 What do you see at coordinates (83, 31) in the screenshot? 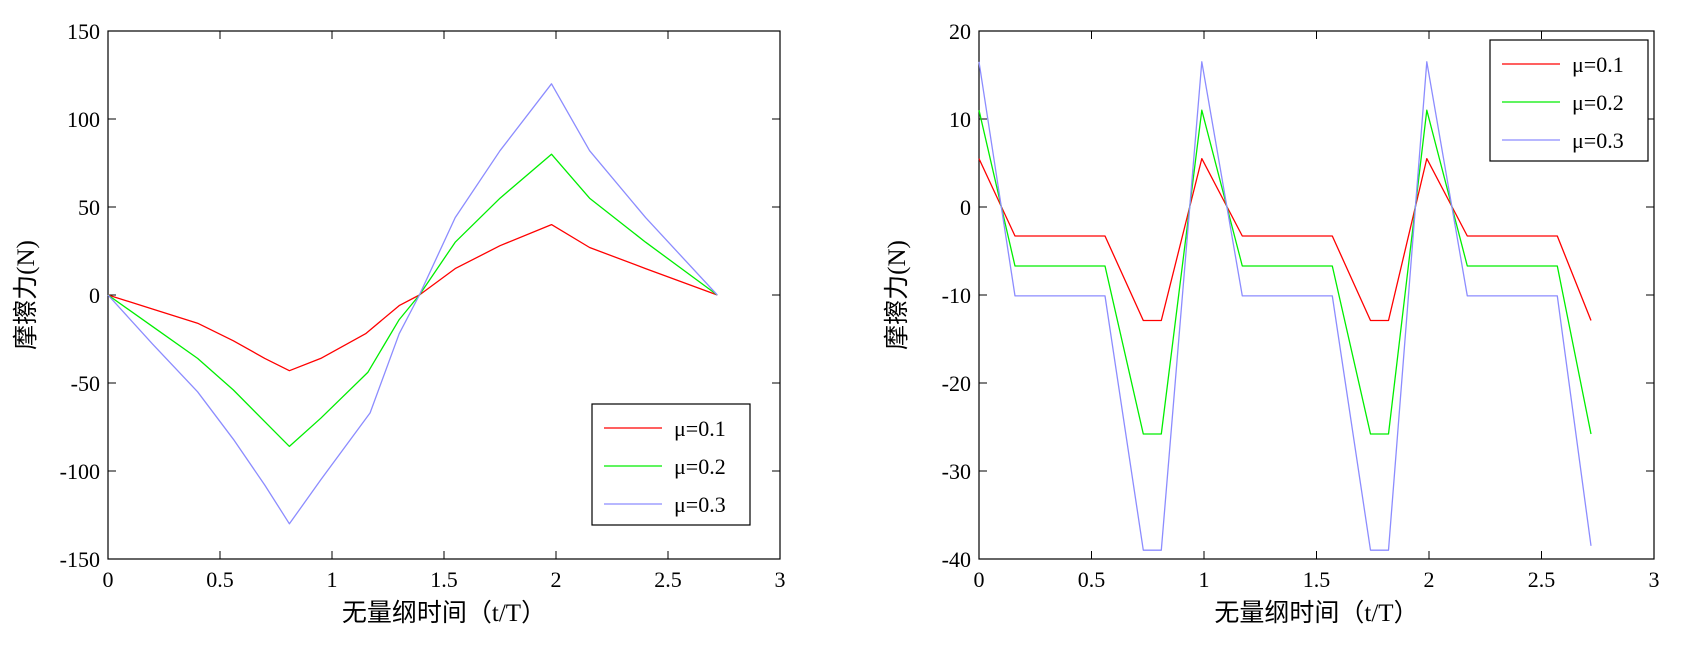
I see `y-tick-label: 150` at bounding box center [83, 31].